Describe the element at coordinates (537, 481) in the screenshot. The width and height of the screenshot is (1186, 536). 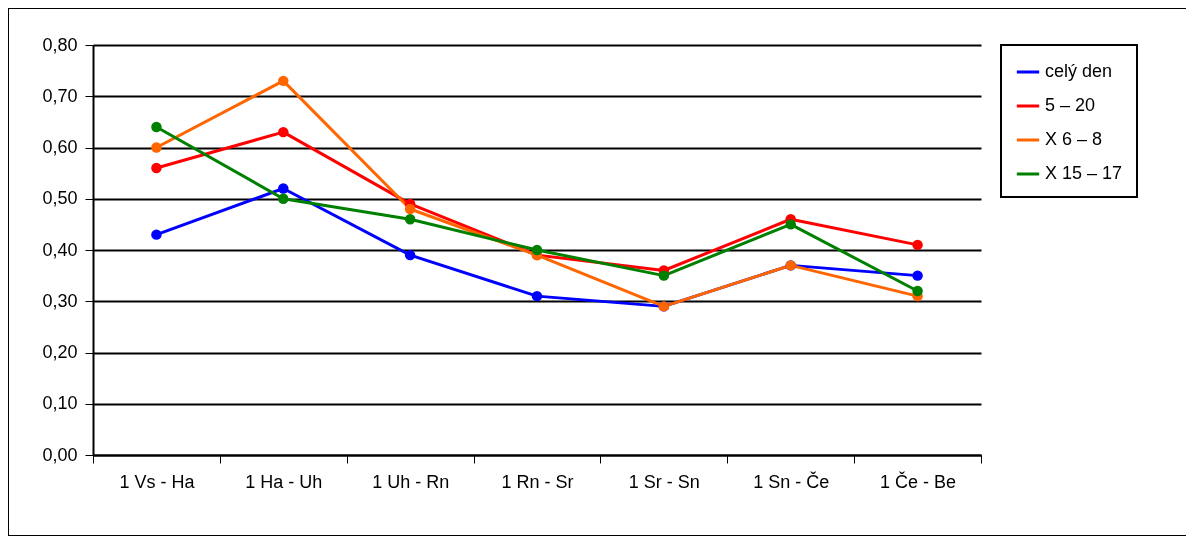
I see `x-tick-label: 1 Rn - Sr` at that location.